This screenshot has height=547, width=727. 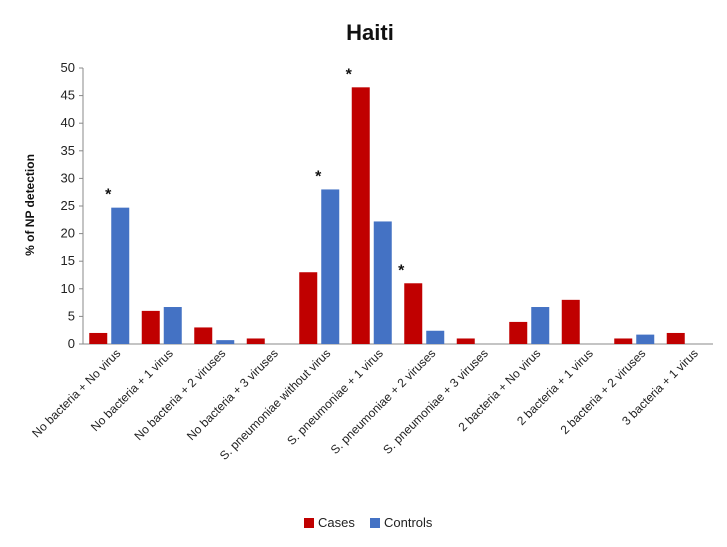 I want to click on y-tick-label: 0, so click(x=71, y=343).